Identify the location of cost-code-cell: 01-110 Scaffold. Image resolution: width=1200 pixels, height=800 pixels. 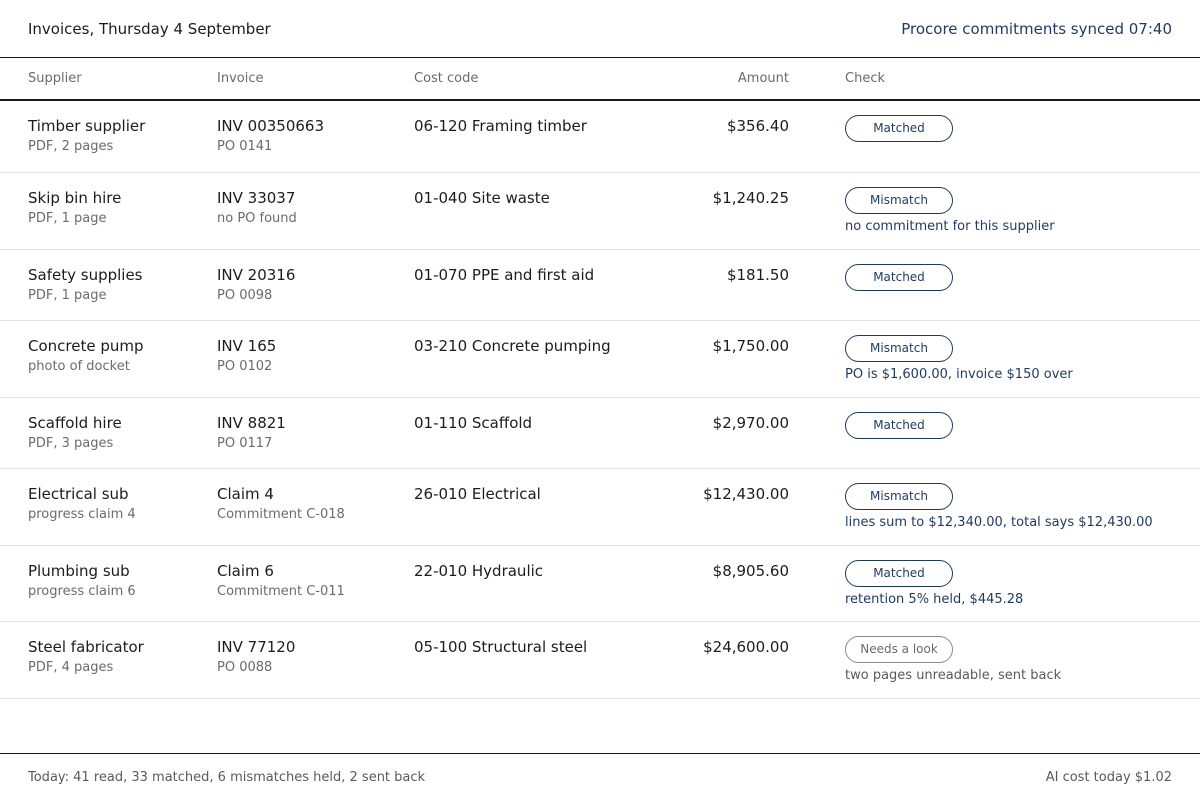
(473, 423).